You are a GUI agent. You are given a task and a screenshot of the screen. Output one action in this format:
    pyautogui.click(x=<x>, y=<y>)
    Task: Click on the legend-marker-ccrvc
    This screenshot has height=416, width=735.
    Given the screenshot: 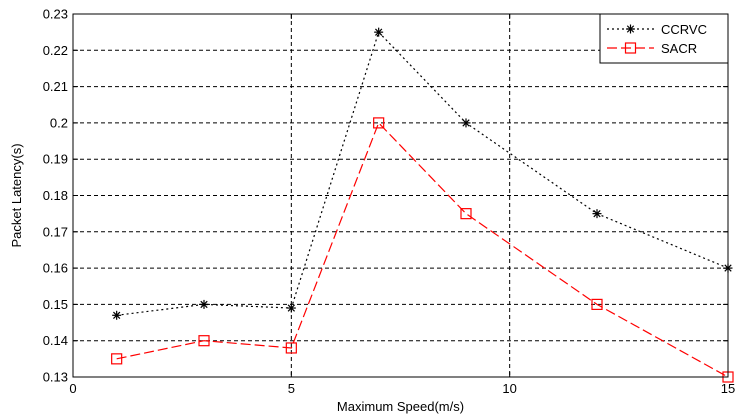 What is the action you would take?
    pyautogui.click(x=630, y=29)
    